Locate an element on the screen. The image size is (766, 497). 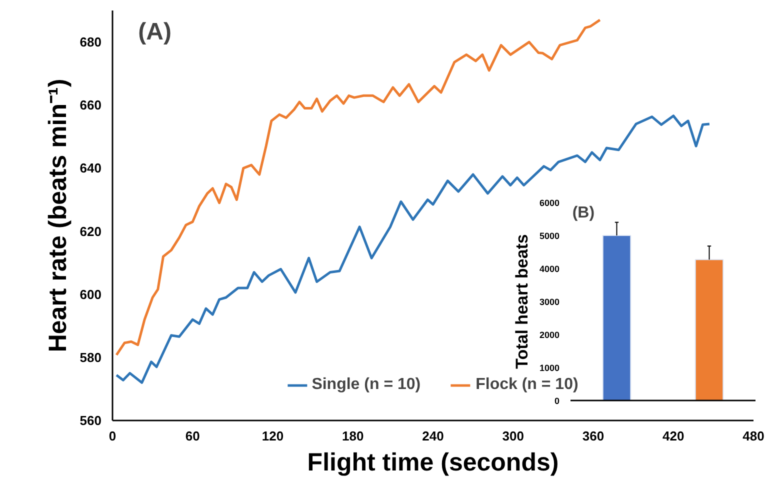
y-tick-label: 1000 is located at coordinates (549, 368).